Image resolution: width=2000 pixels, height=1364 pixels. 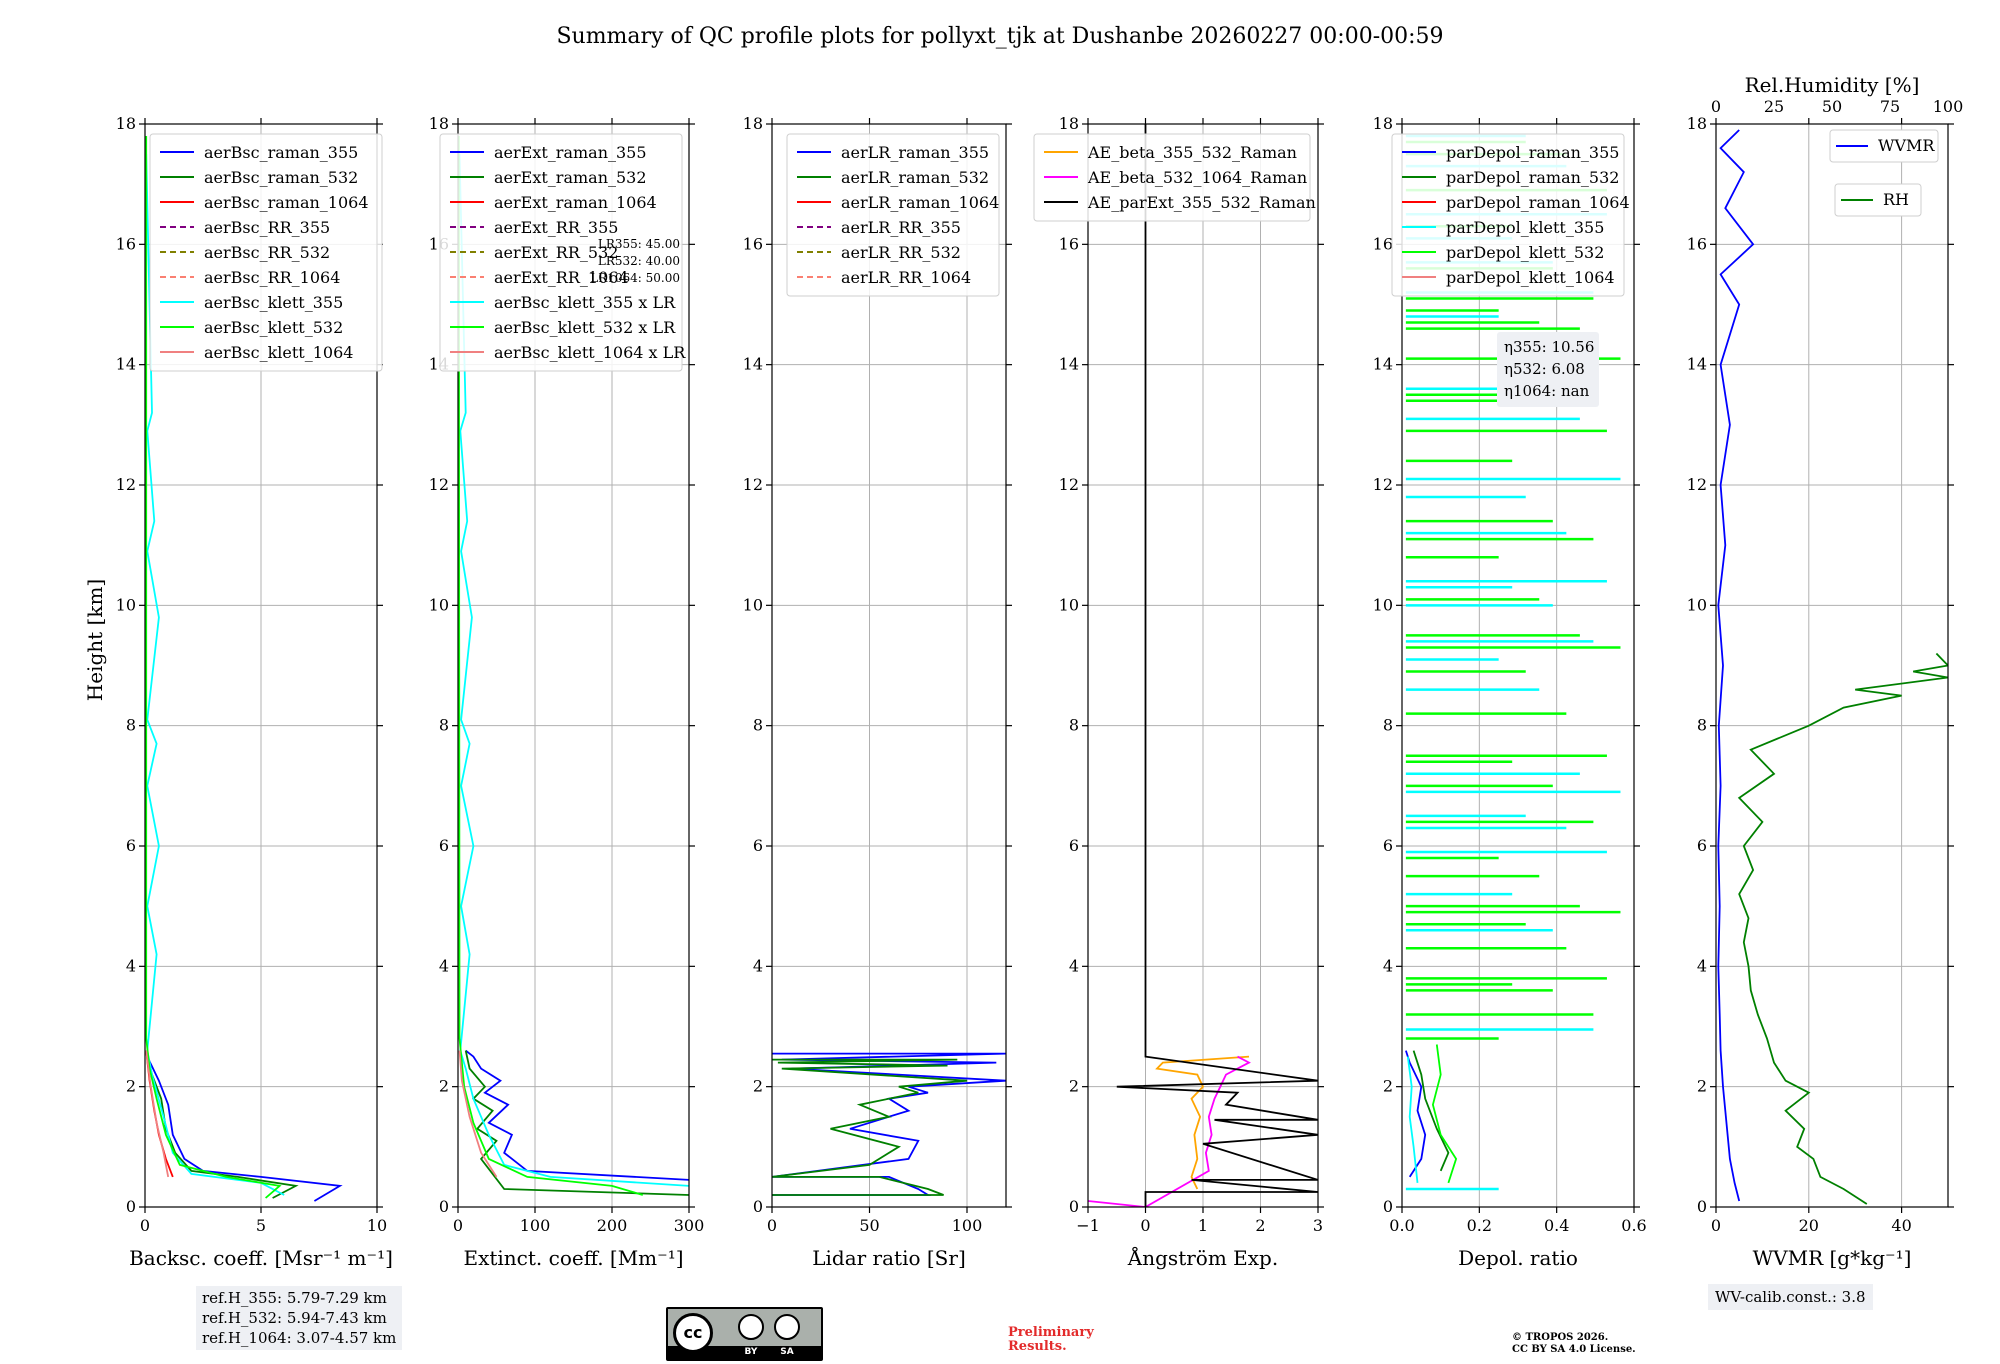 What do you see at coordinates (1832, 85) in the screenshot?
I see `top-x-axis-label: Rel.Humidity [%]` at bounding box center [1832, 85].